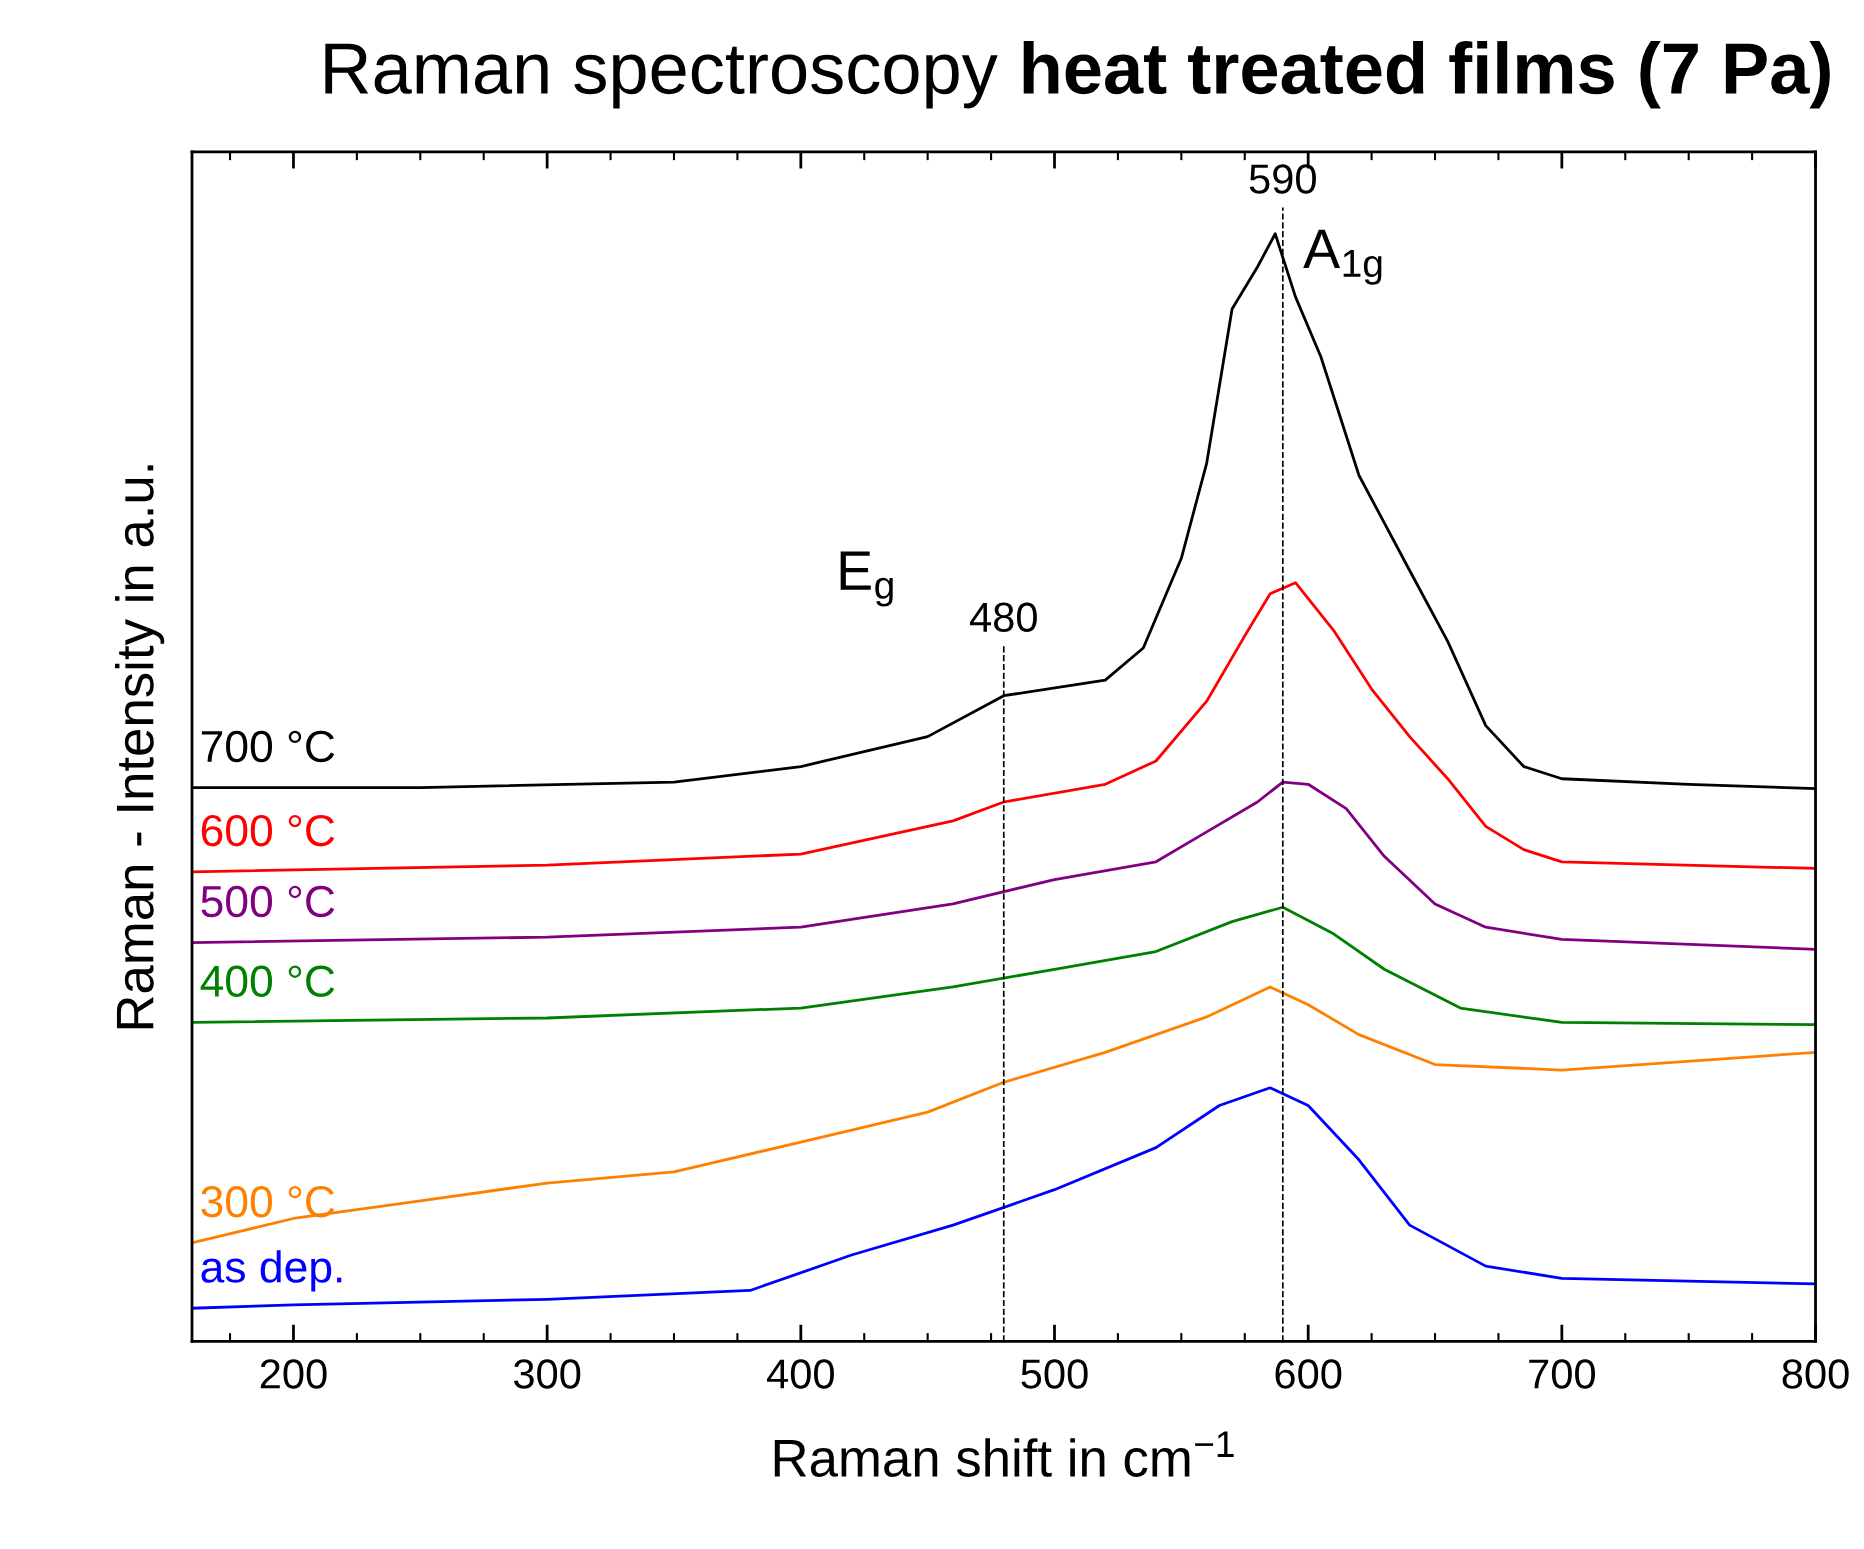 The width and height of the screenshot is (1864, 1549). I want to click on x-tick-label: 800, so click(1815, 1374).